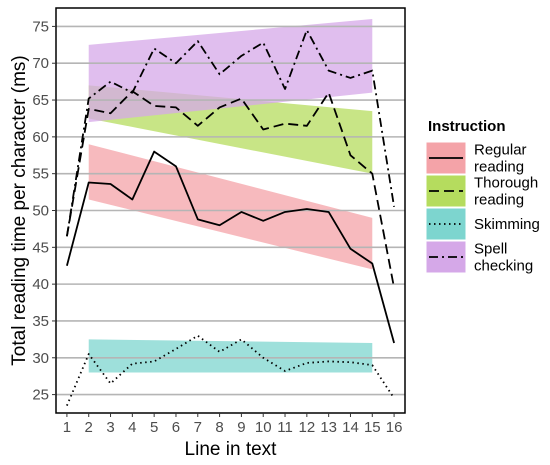 The height and width of the screenshot is (465, 550). I want to click on x-tick-label: 5, so click(154, 427).